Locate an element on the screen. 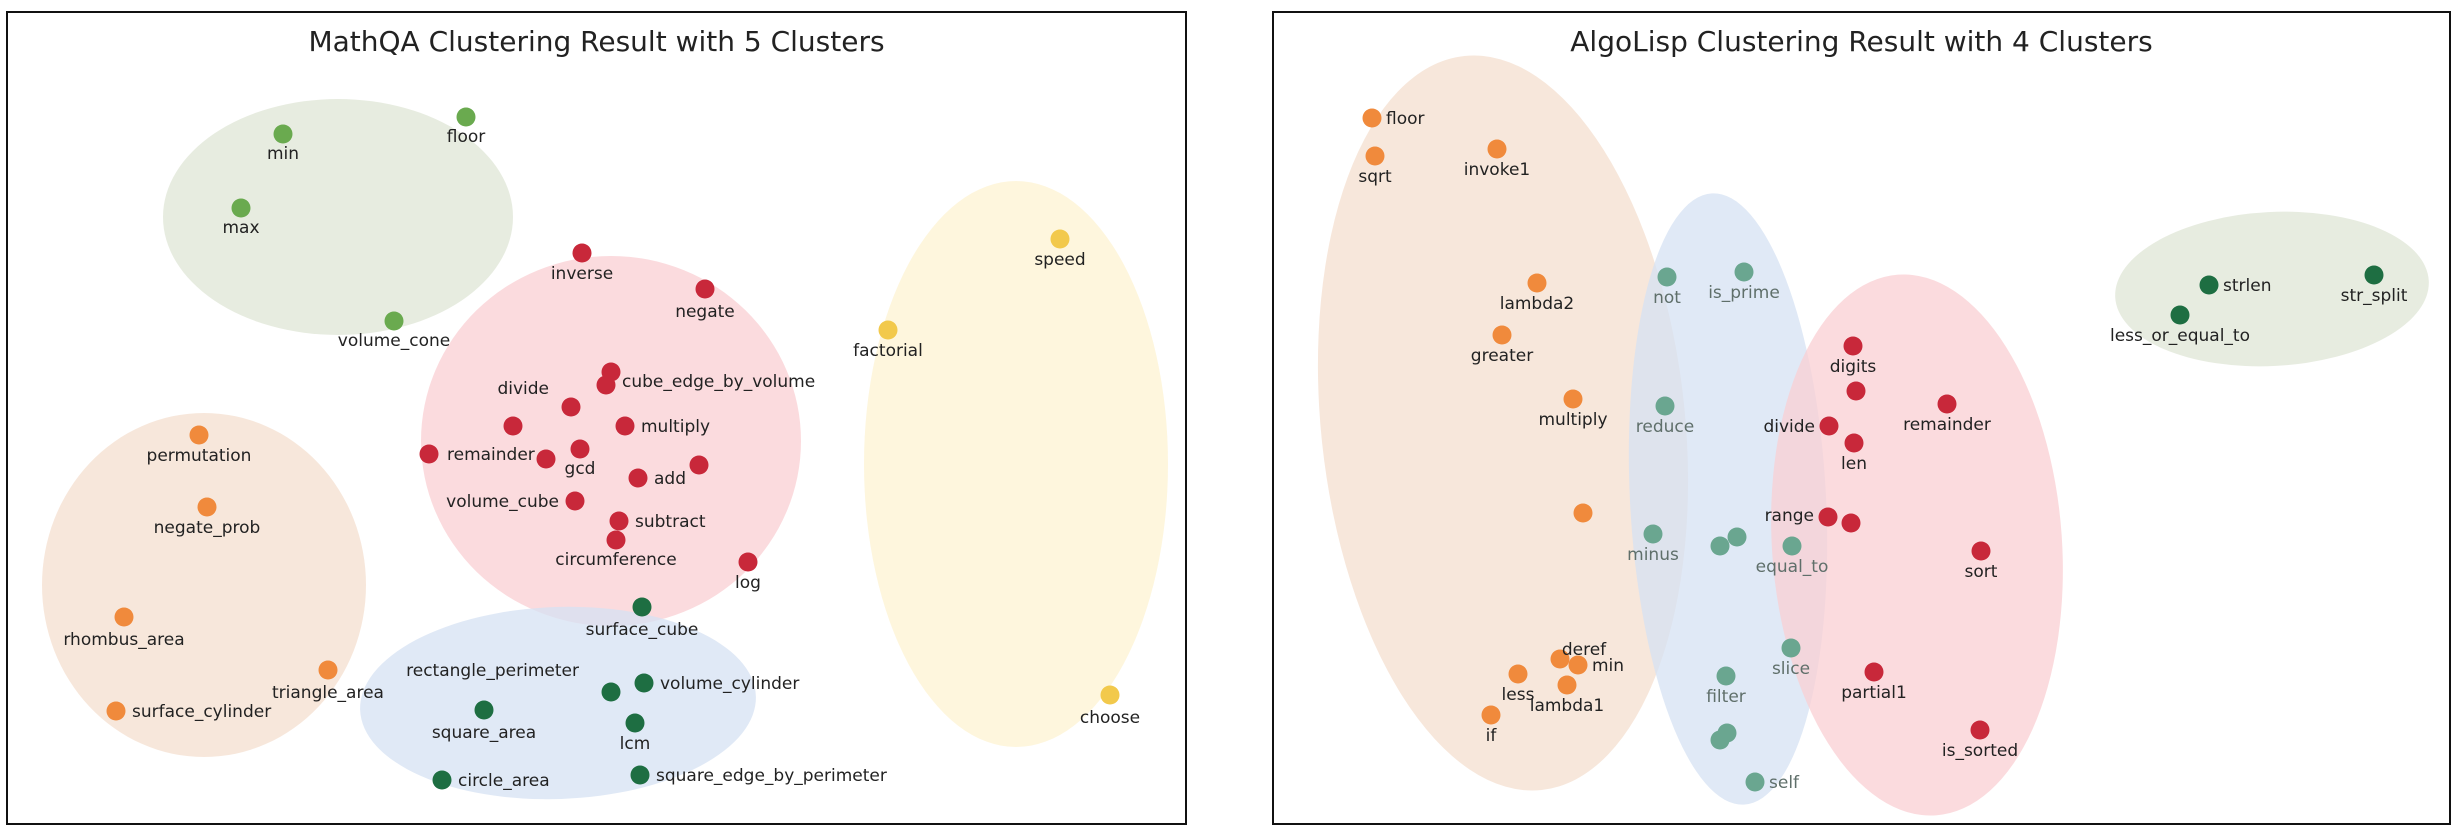 The height and width of the screenshot is (833, 2453). mathqa-point-speed is located at coordinates (1060, 239).